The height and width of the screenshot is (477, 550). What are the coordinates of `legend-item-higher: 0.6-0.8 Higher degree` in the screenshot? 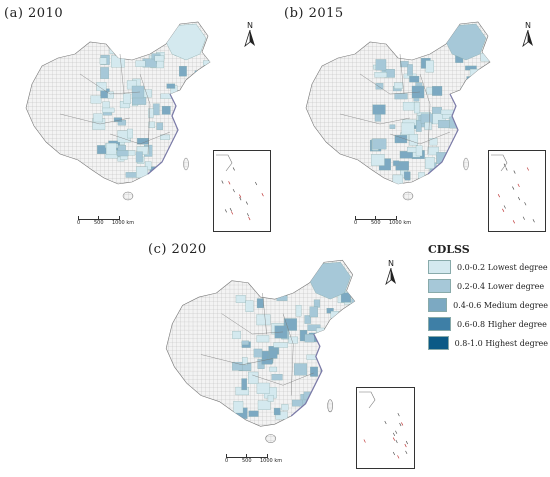 It's located at (488, 324).